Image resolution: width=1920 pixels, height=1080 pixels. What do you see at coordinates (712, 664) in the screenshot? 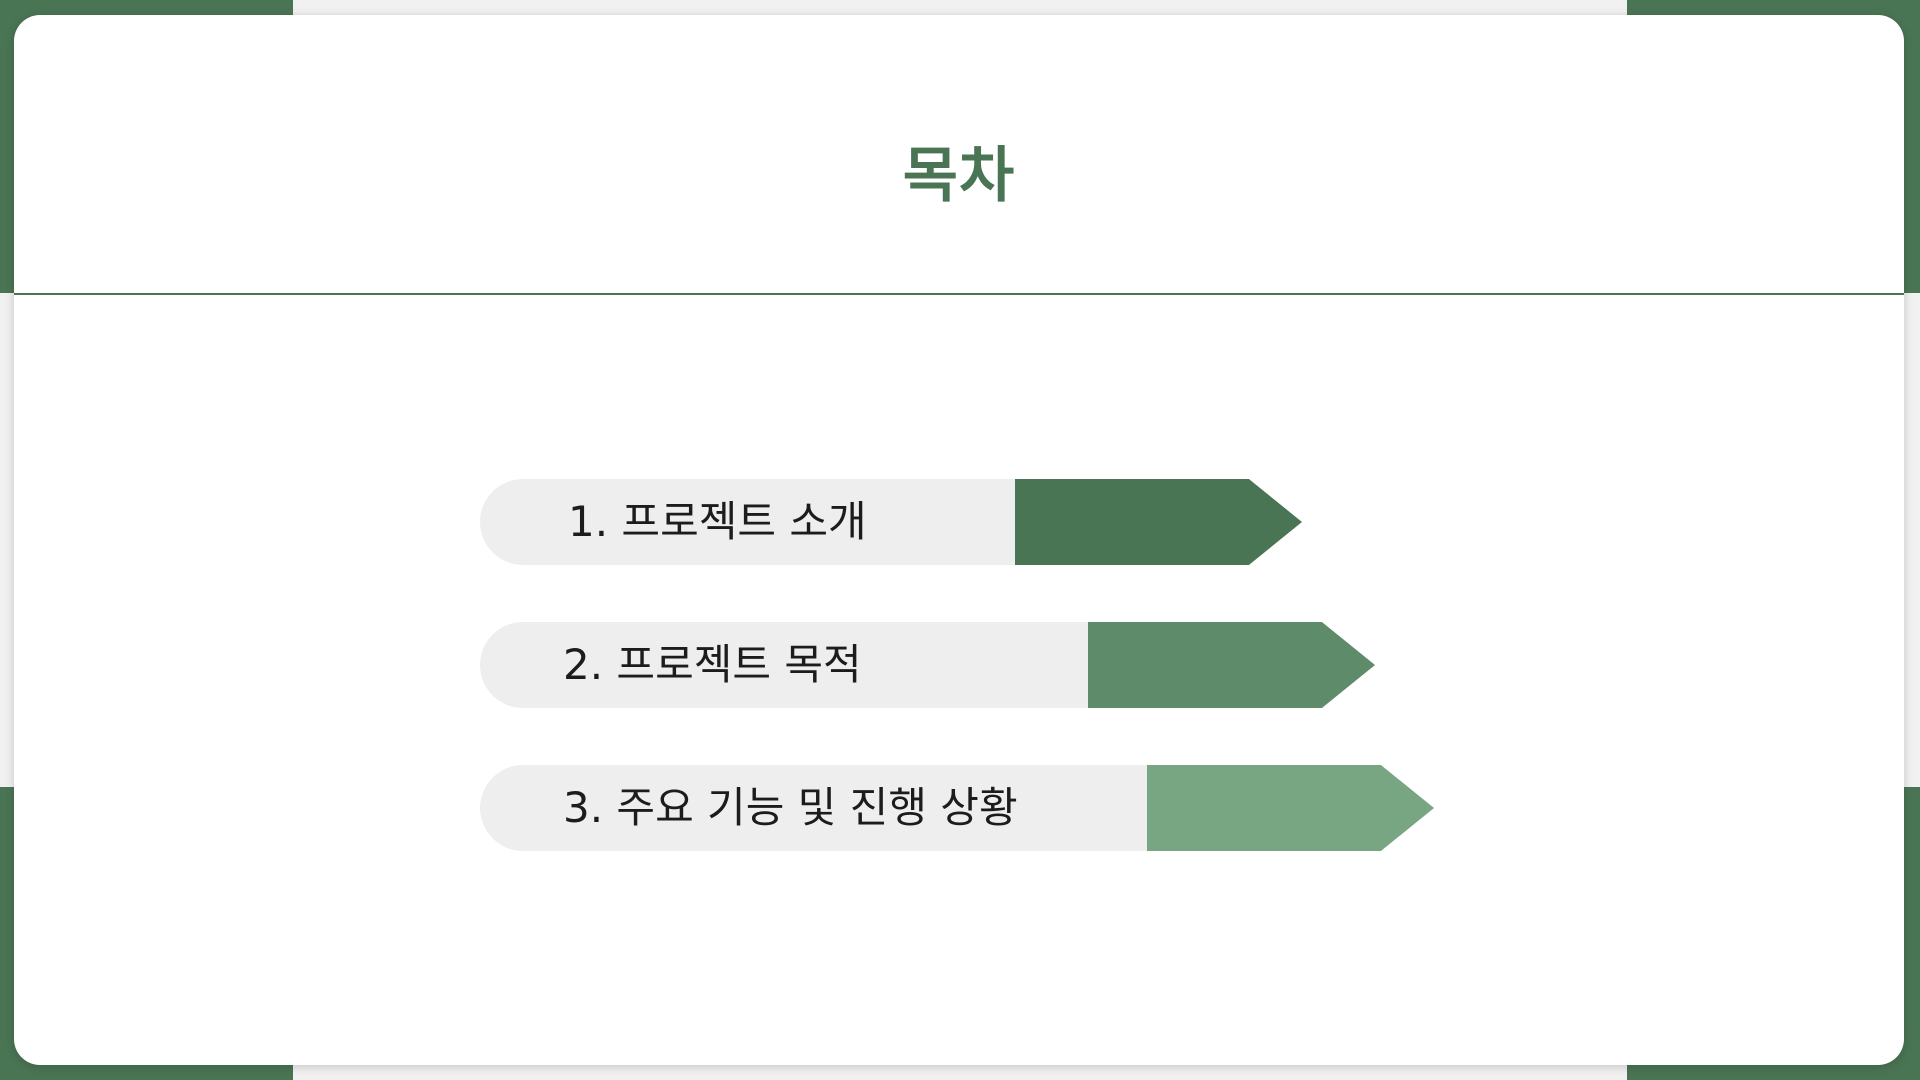
I see `toc-item-label: 2. 프로젝트 목적` at bounding box center [712, 664].